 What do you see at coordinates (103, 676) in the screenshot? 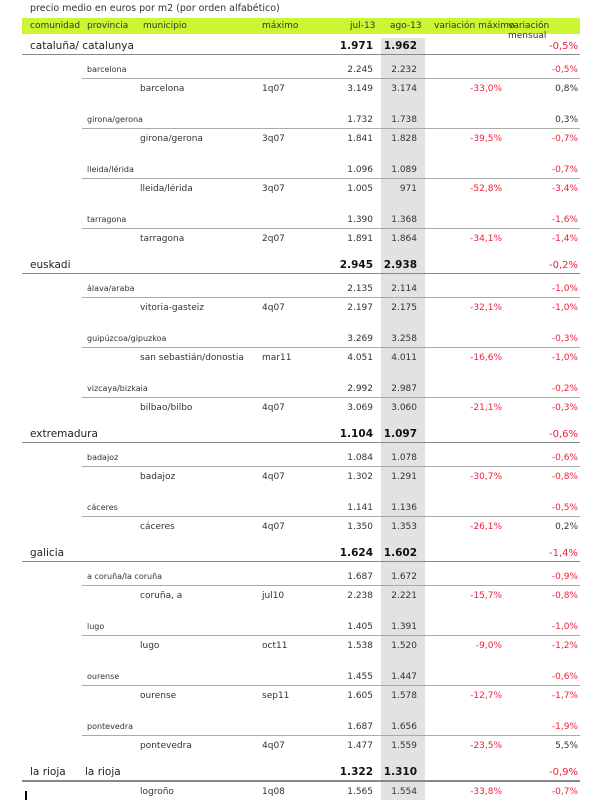
I see `provincia-name: ourense` at bounding box center [103, 676].